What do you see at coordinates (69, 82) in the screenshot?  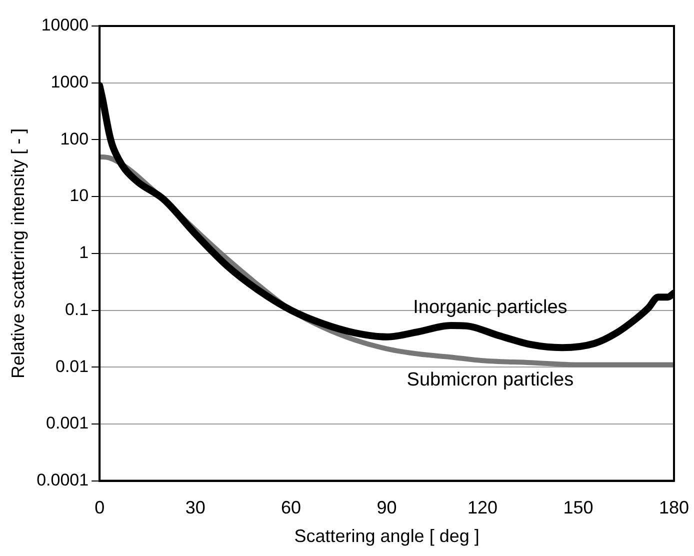 I see `y-tick-label: 1000` at bounding box center [69, 82].